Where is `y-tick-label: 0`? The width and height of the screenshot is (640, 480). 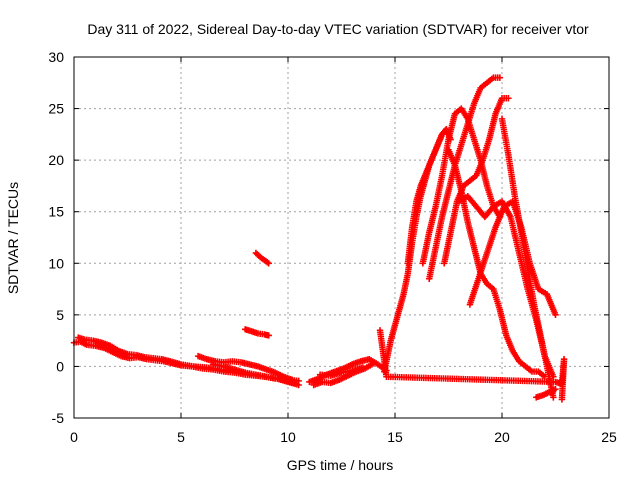 y-tick-label: 0 is located at coordinates (60, 366).